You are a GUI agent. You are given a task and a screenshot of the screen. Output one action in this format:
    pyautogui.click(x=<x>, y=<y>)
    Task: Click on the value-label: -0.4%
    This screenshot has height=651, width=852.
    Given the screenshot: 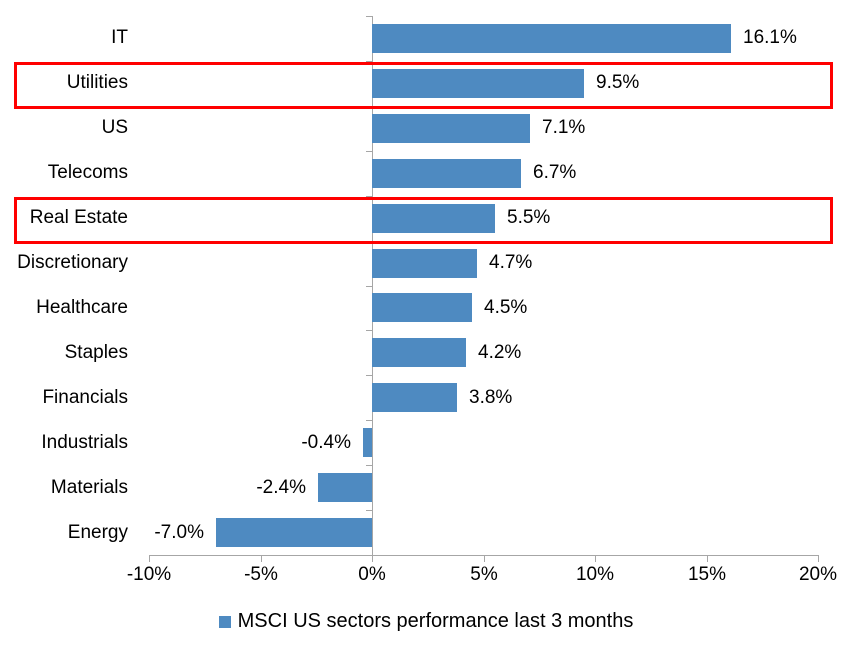 What is the action you would take?
    pyautogui.click(x=326, y=442)
    